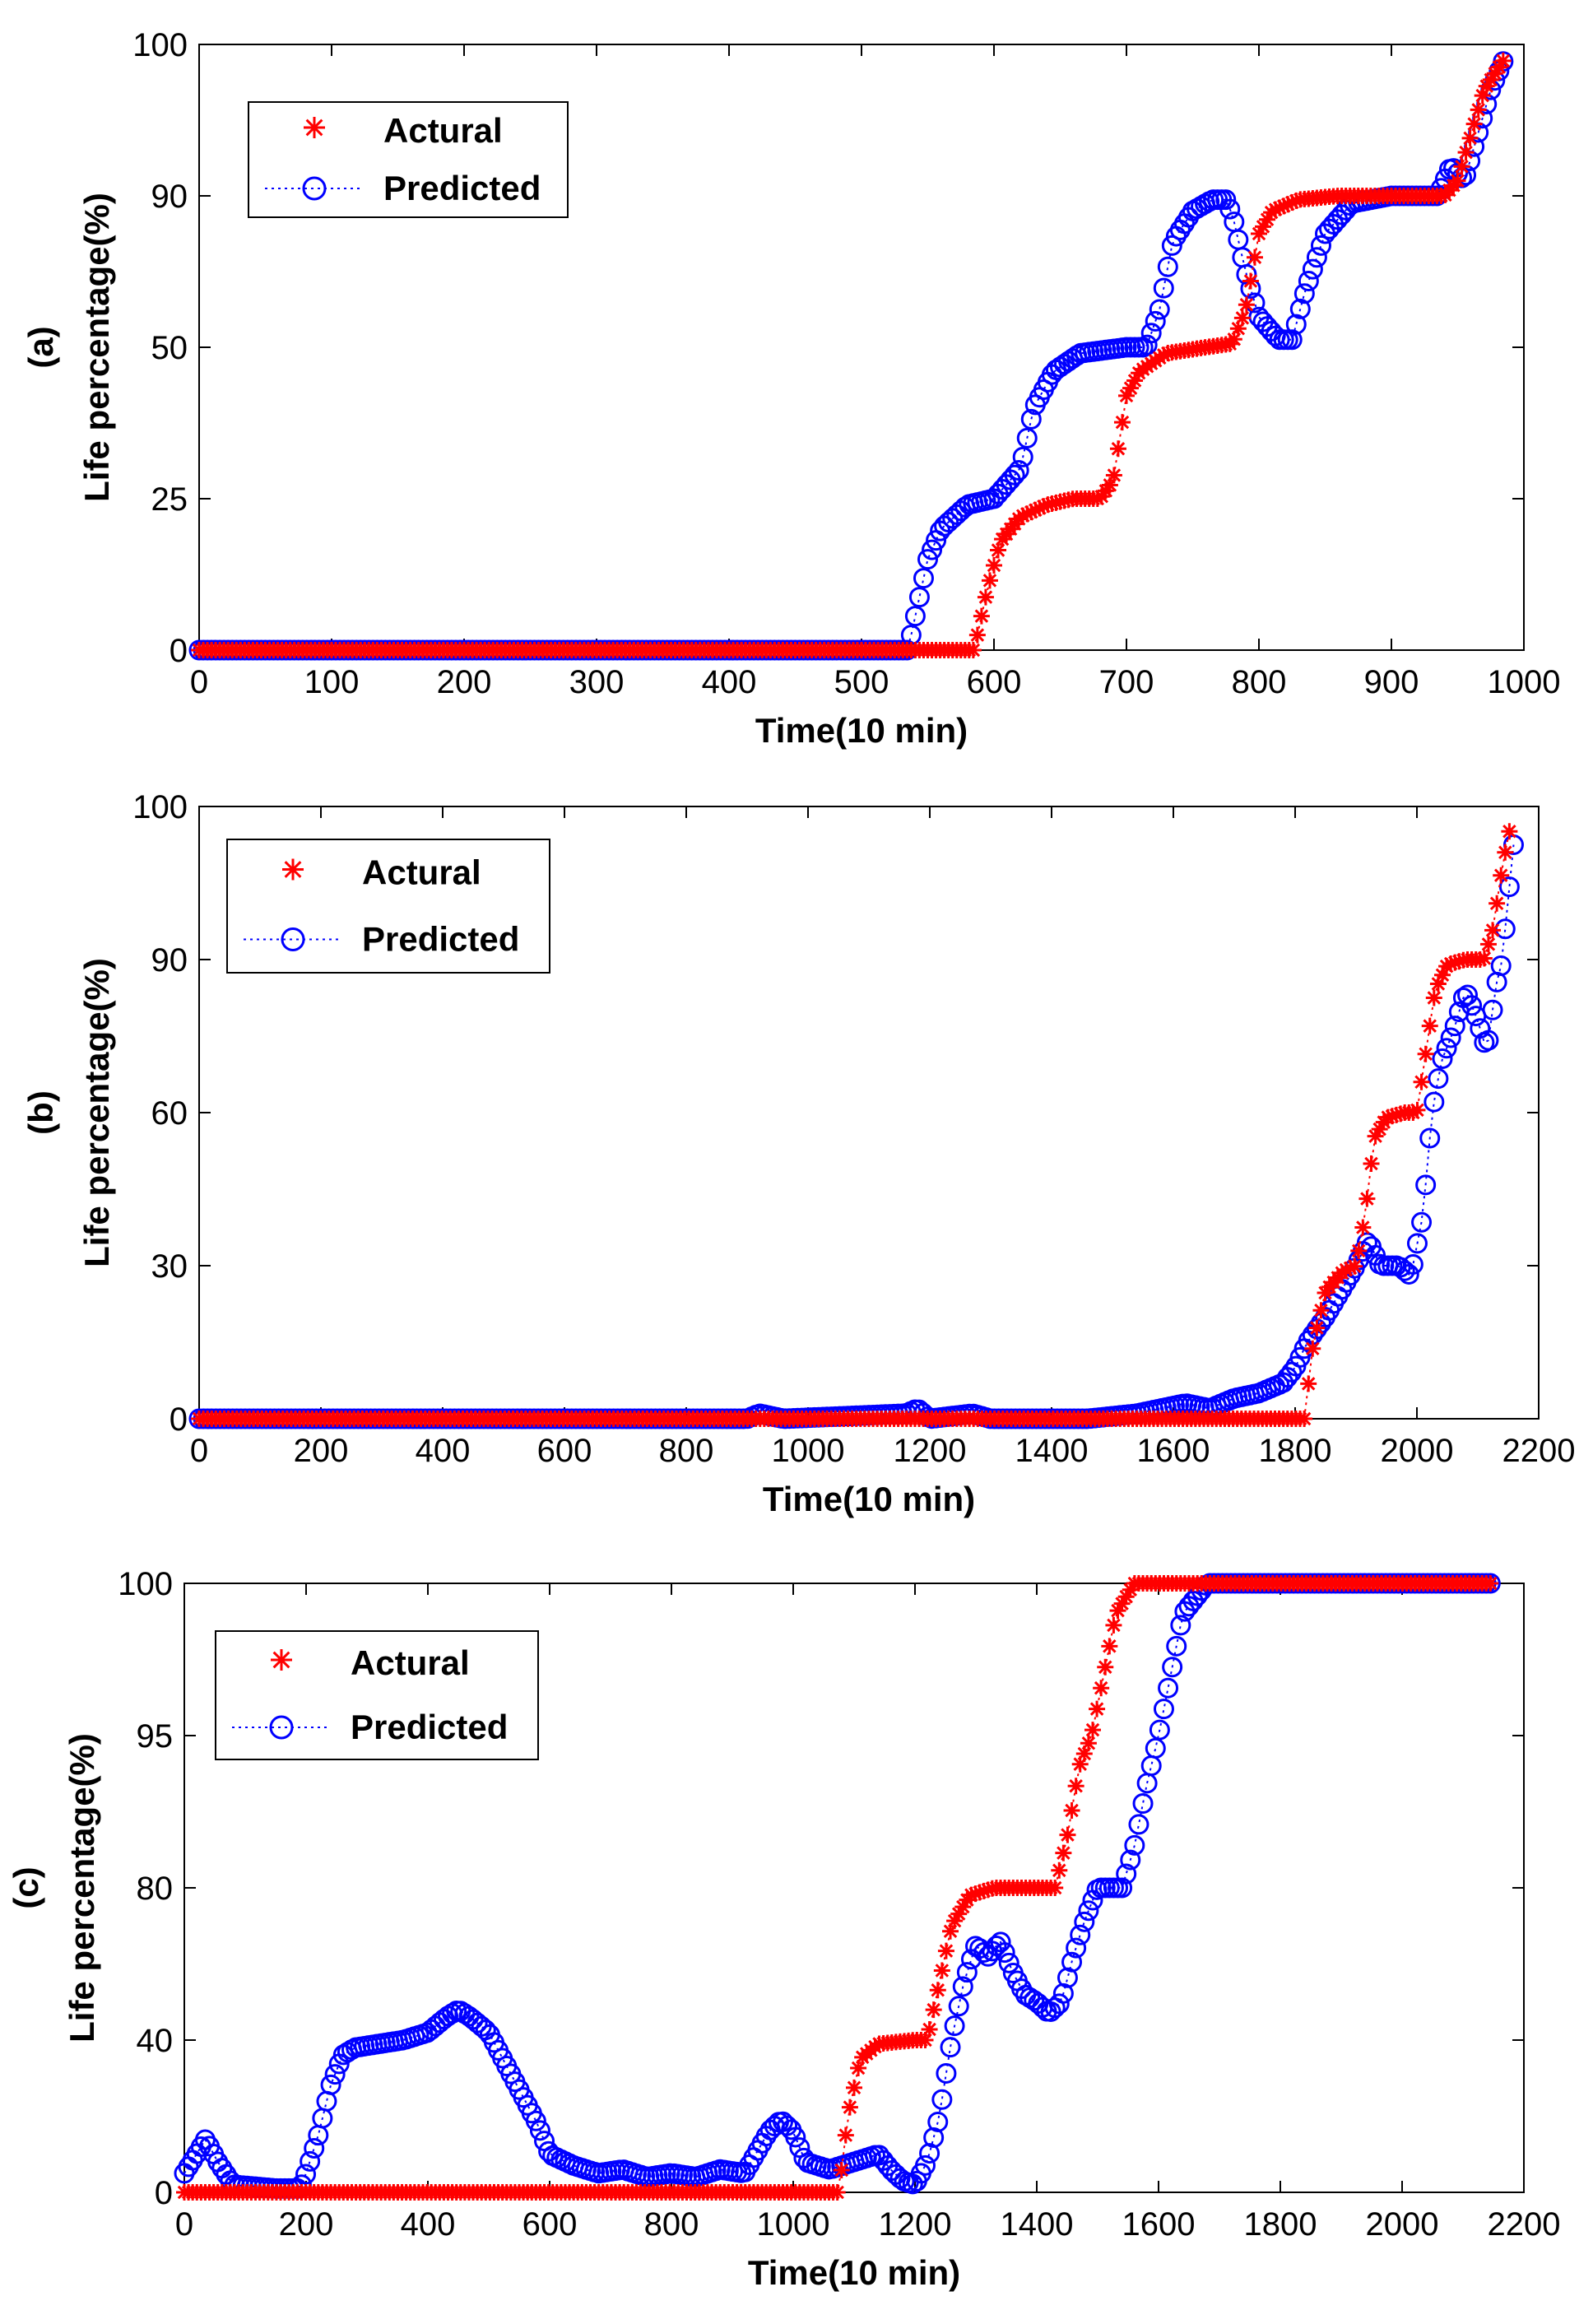 This screenshot has height=2324, width=1593. Describe the element at coordinates (41, 1112) in the screenshot. I see `panel-label: (b)` at that location.